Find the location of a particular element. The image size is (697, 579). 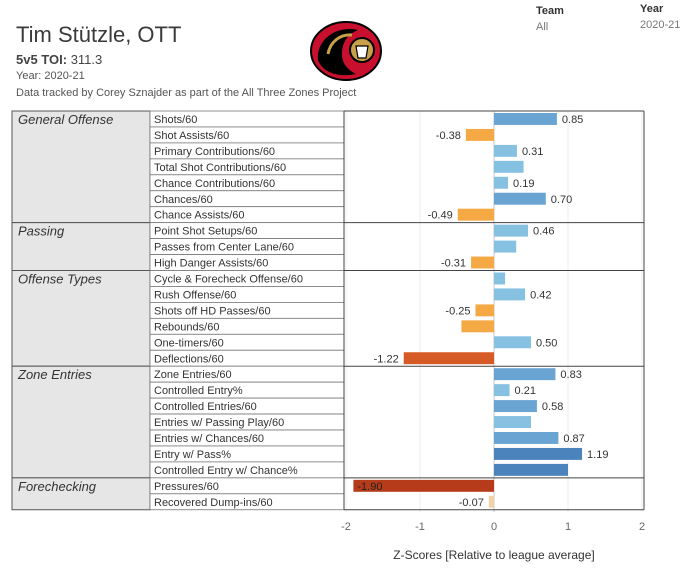

metric-label-4-1: Recovered Dump-ins/60 is located at coordinates (213, 503).